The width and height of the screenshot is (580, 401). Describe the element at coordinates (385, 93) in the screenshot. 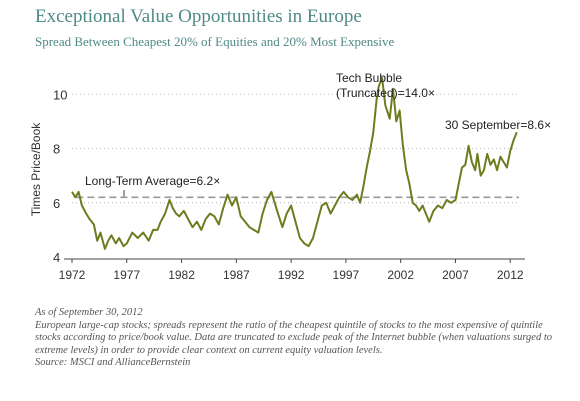

I see `annotation-tech-bubble-line: (Truncated)=14.0×` at that location.